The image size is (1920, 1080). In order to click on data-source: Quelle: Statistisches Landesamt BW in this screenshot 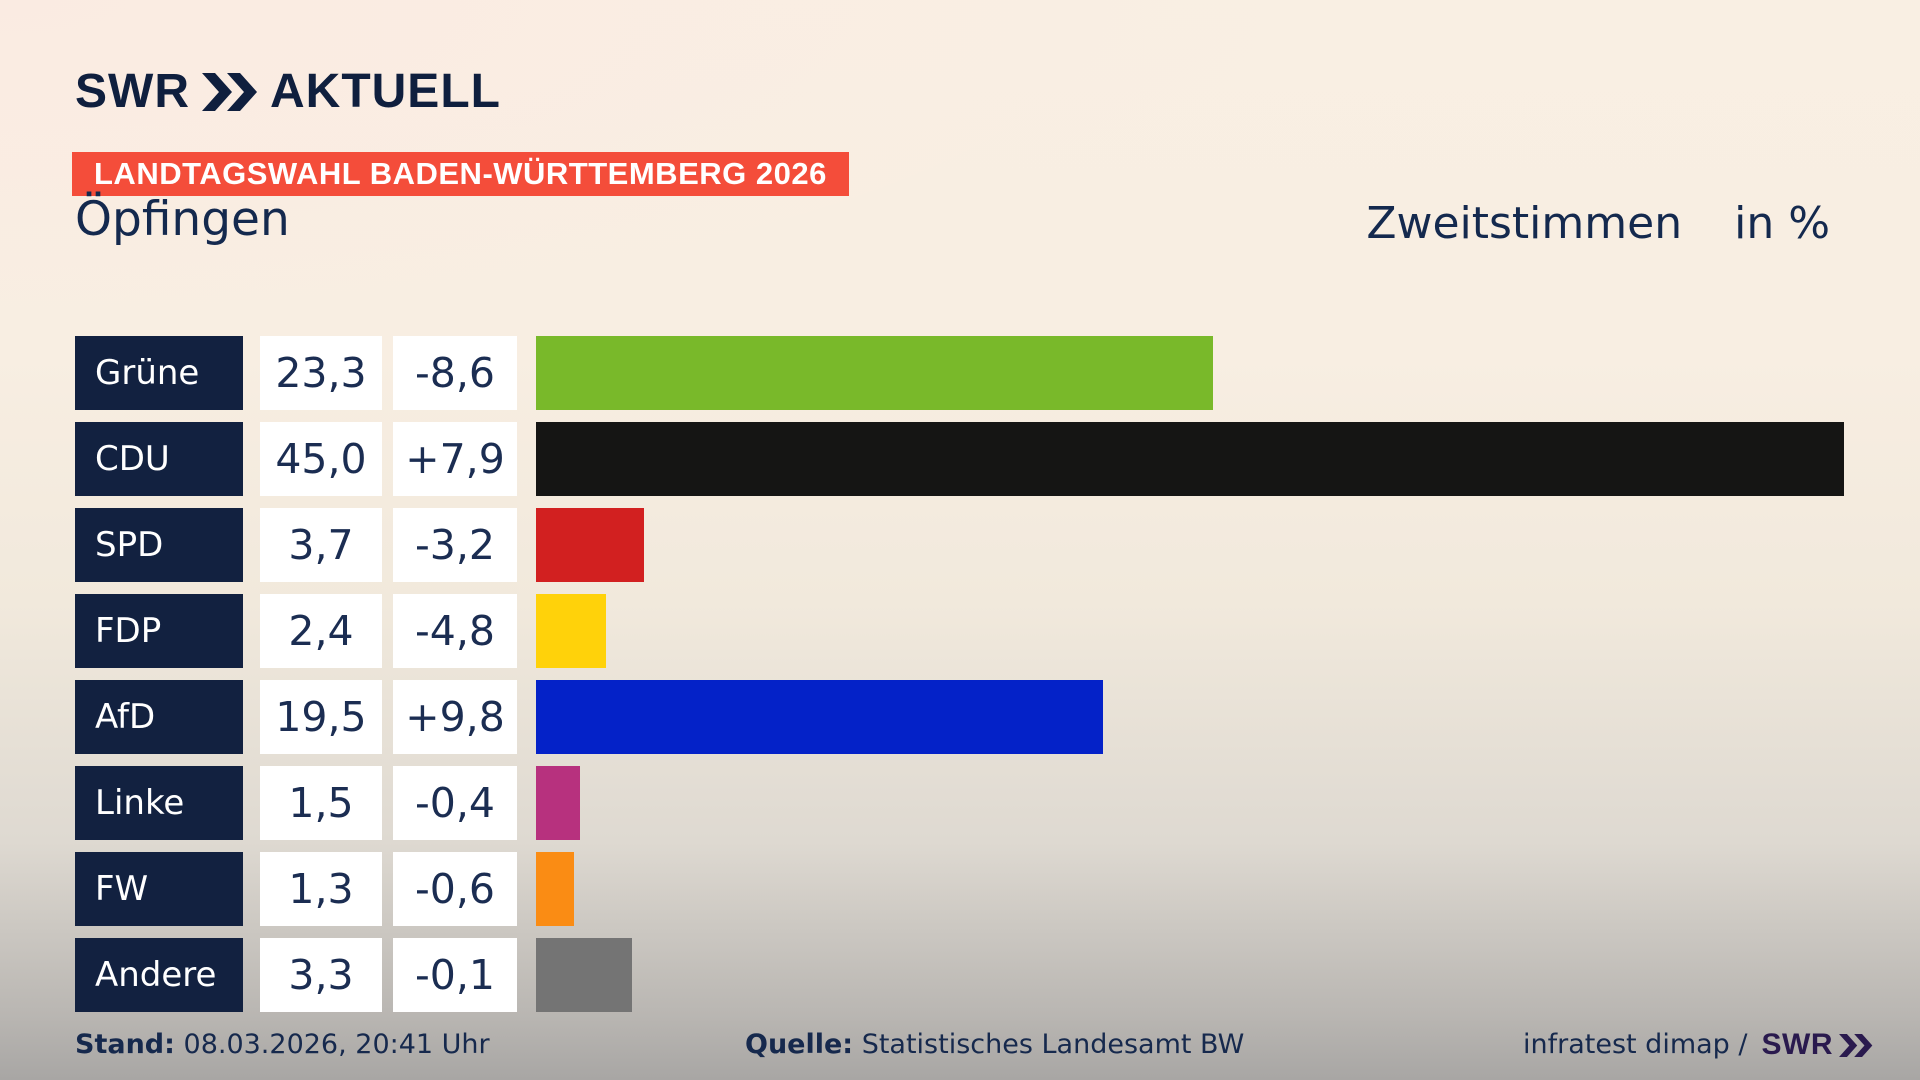, I will do `click(994, 1045)`.